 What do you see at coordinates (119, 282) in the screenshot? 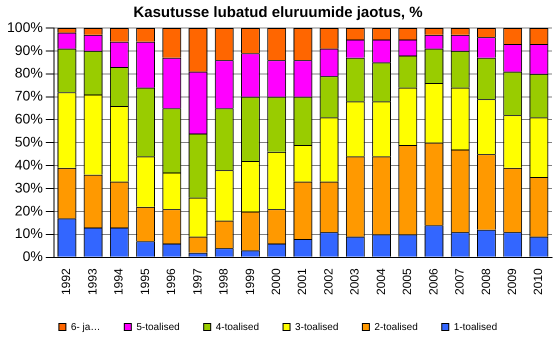
I see `x-tick-label: 1994` at bounding box center [119, 282].